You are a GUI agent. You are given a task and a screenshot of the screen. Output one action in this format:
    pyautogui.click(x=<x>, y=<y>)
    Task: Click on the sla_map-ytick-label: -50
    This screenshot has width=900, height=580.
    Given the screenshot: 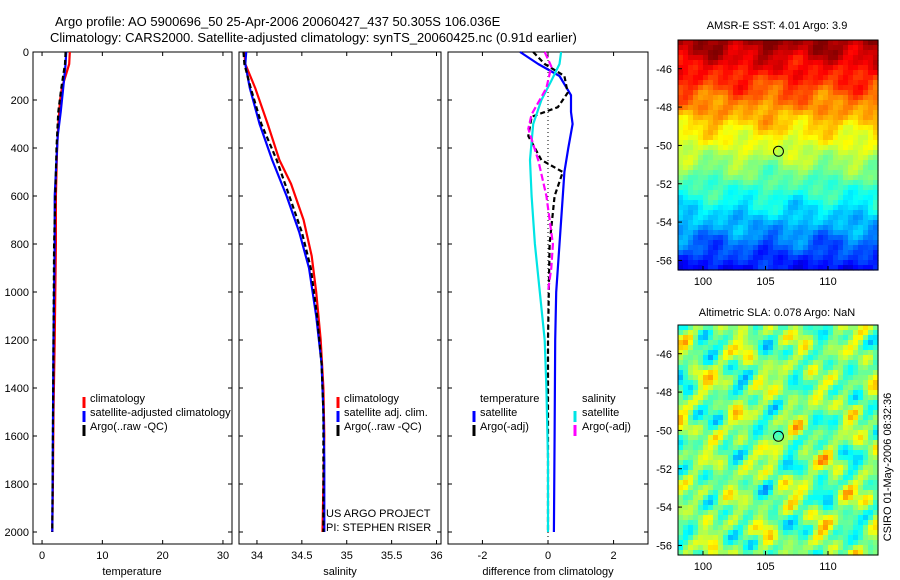 What is the action you would take?
    pyautogui.click(x=664, y=431)
    